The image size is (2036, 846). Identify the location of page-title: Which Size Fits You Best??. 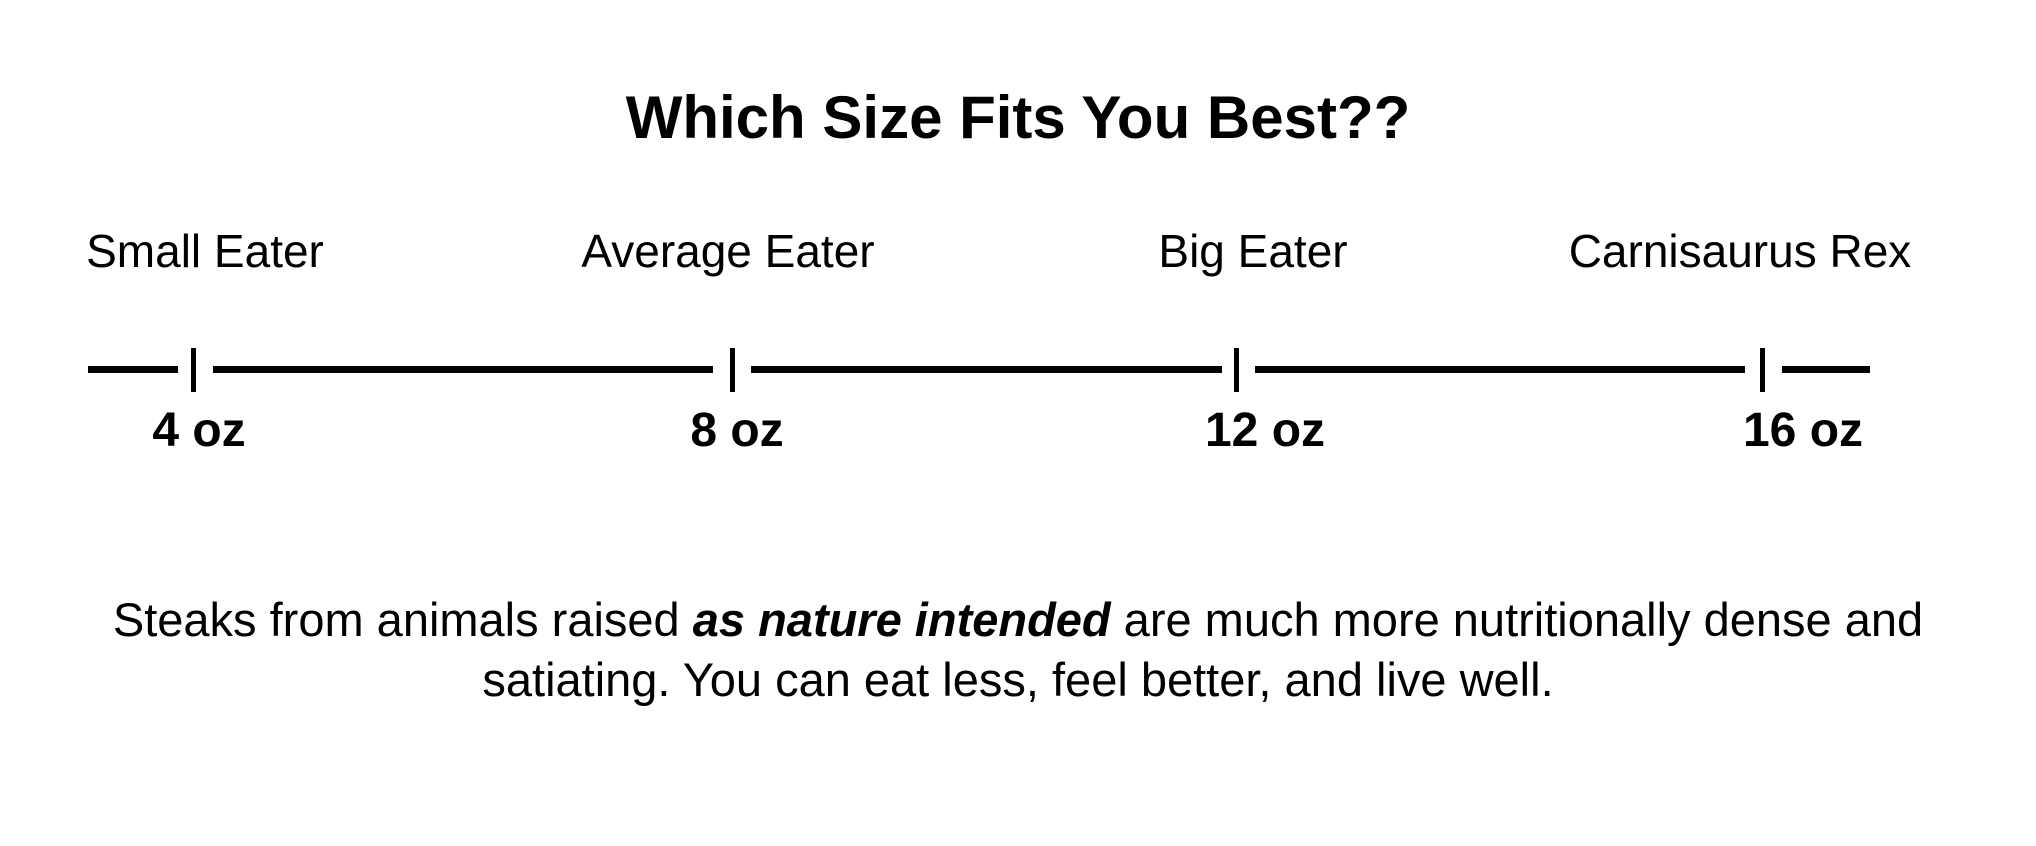
(1018, 117).